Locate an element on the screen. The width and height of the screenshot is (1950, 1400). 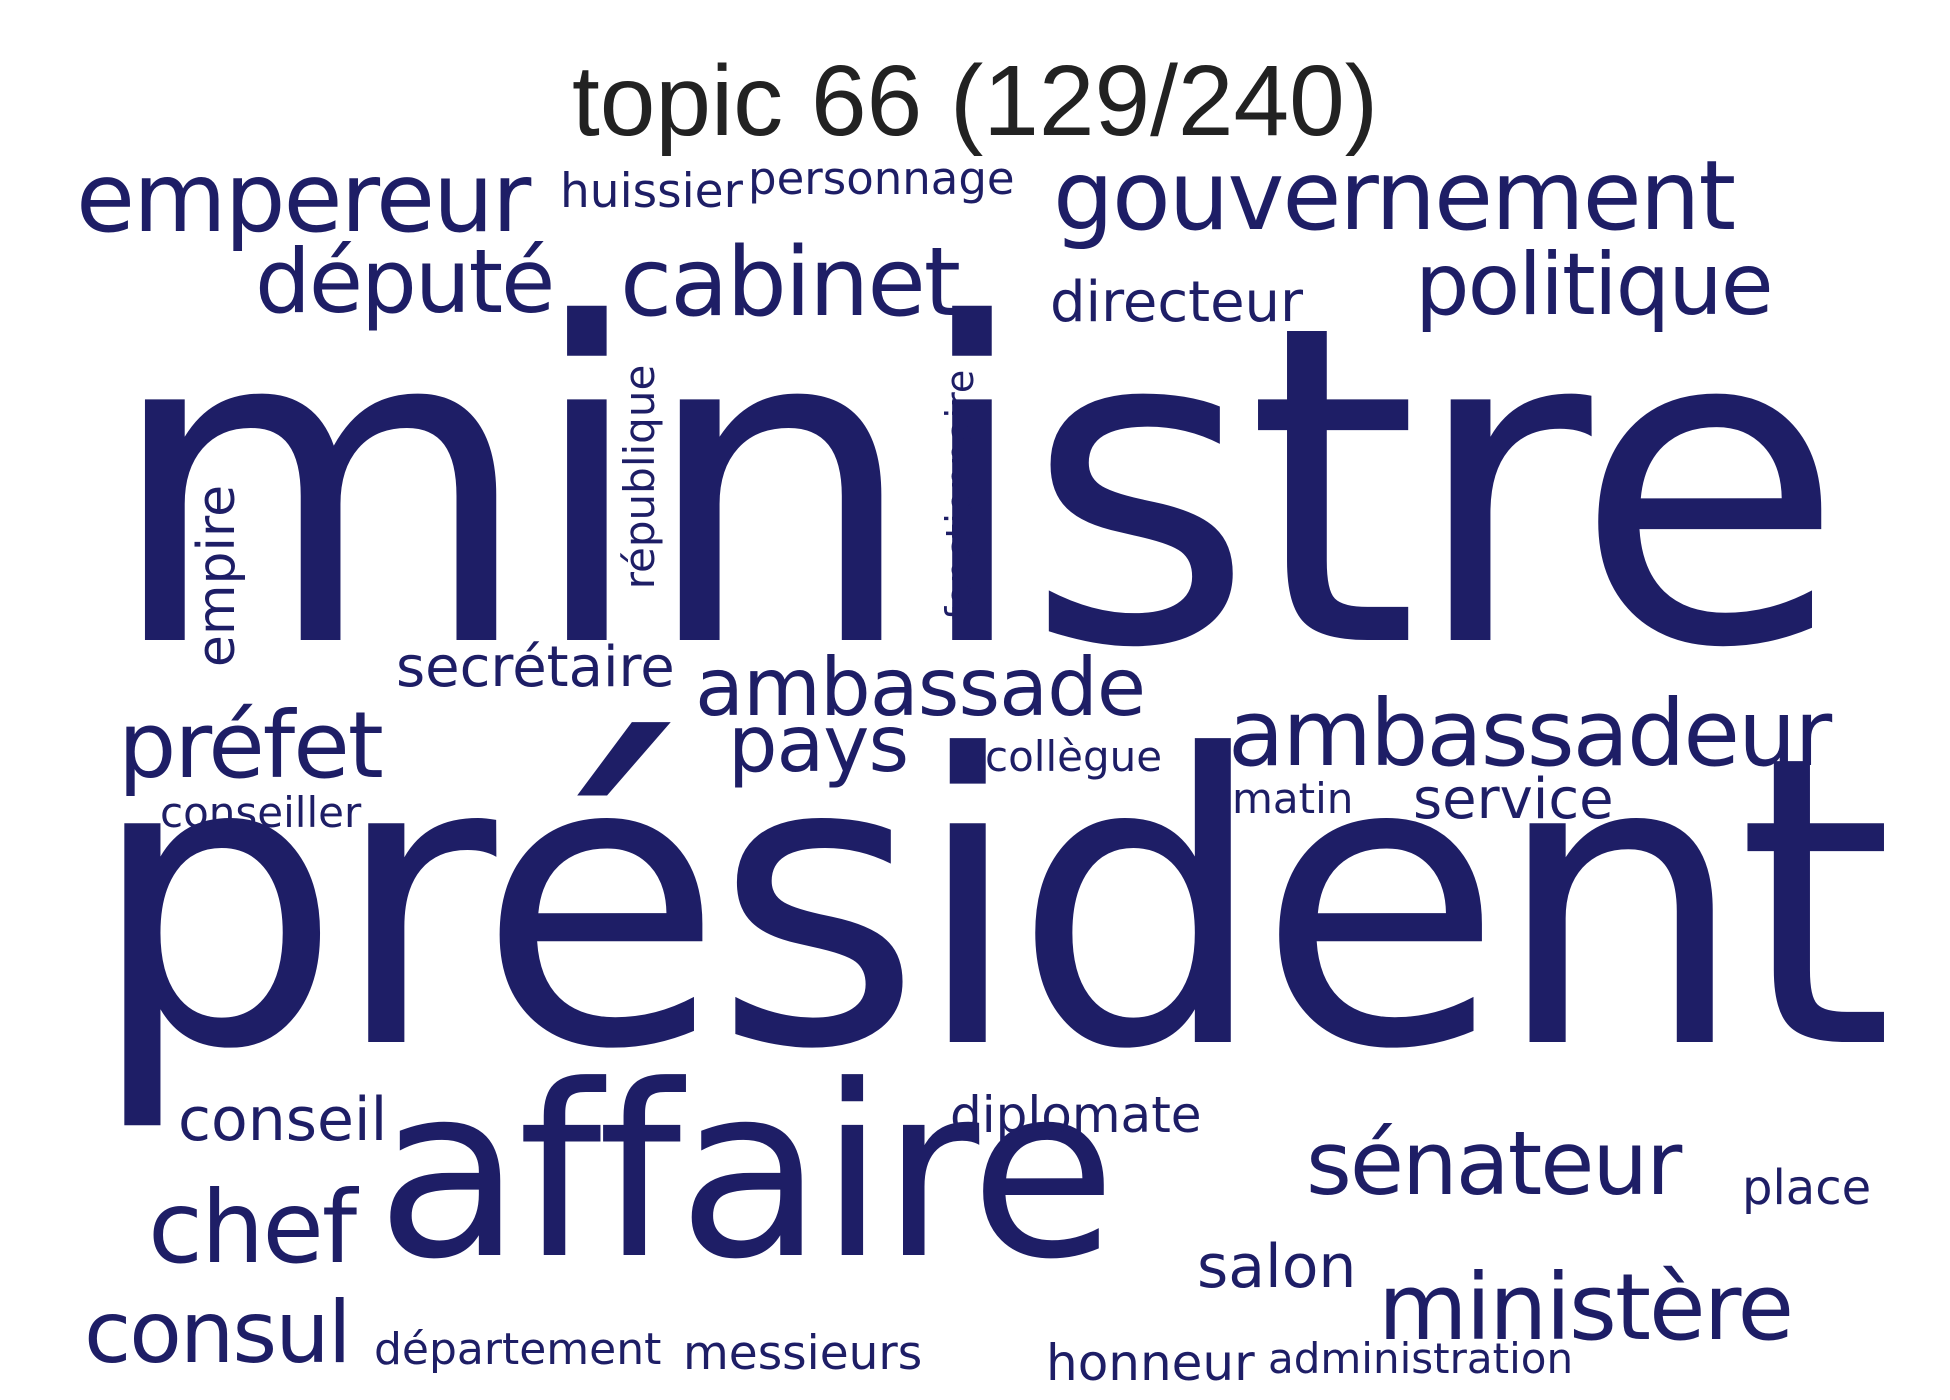
word-conseiller: conseiller is located at coordinates (261, 812).